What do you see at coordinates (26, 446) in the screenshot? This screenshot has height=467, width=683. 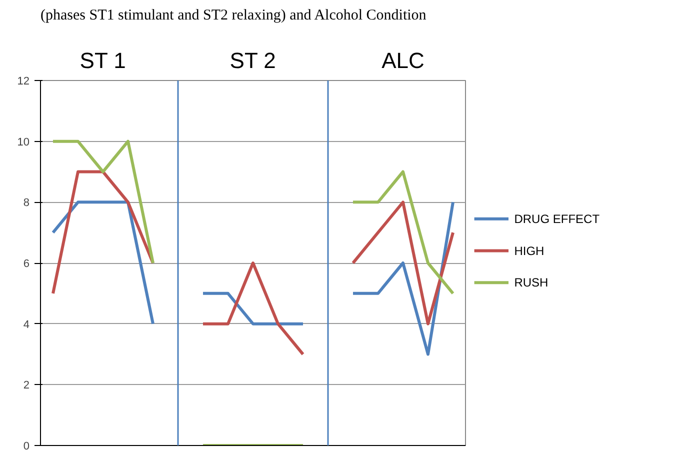 I see `y-tick-label: 0` at bounding box center [26, 446].